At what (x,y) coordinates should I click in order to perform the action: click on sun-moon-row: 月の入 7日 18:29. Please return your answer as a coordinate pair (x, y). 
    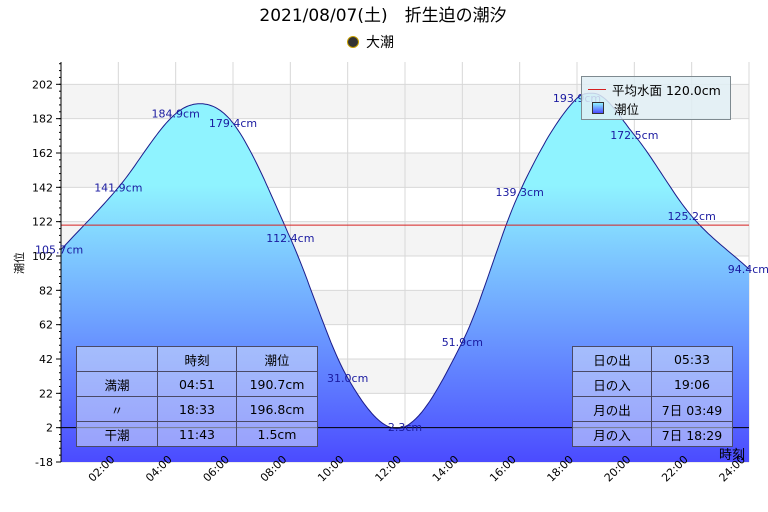
    Looking at the image, I should click on (652, 434).